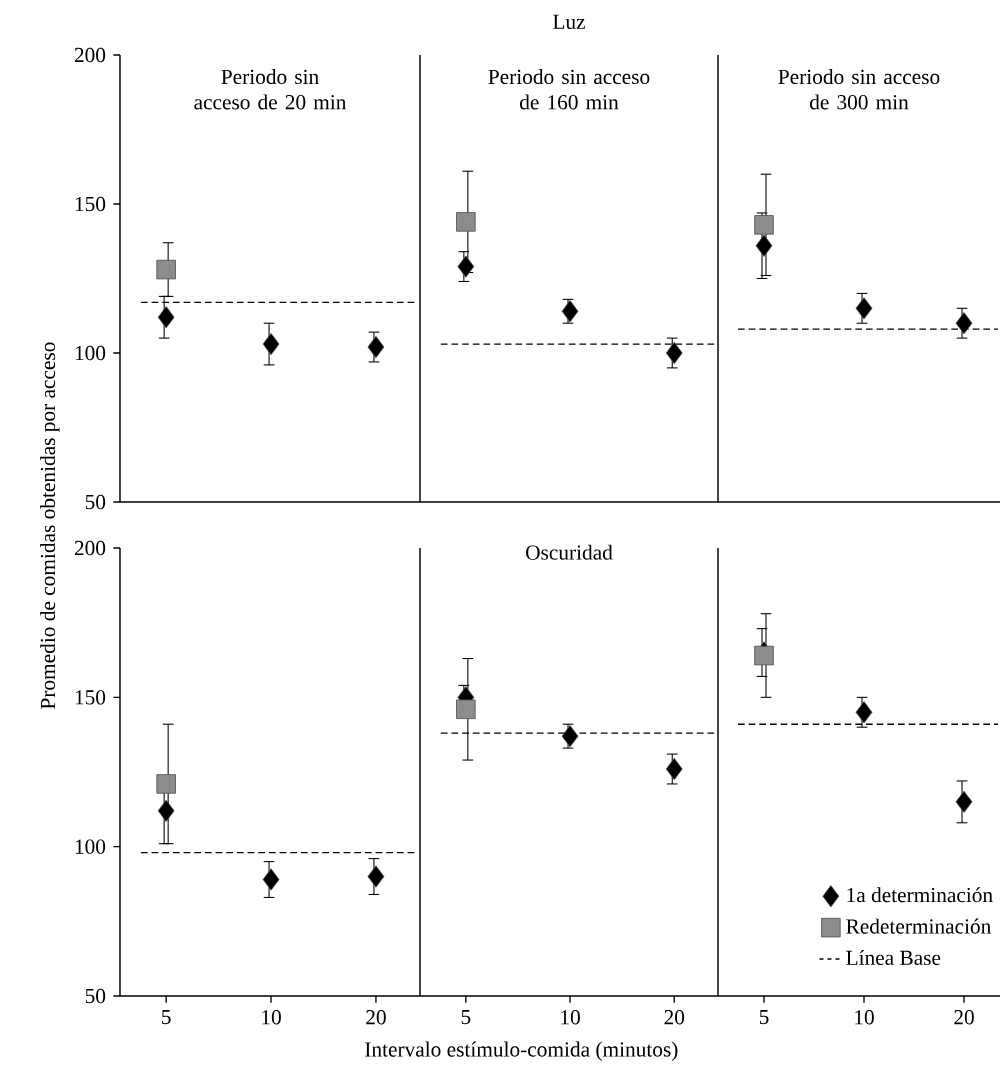 Image resolution: width=1008 pixels, height=1082 pixels. What do you see at coordinates (50, 525) in the screenshot?
I see `y-axis-title: Promedio de comidas obtenidas por acceso` at bounding box center [50, 525].